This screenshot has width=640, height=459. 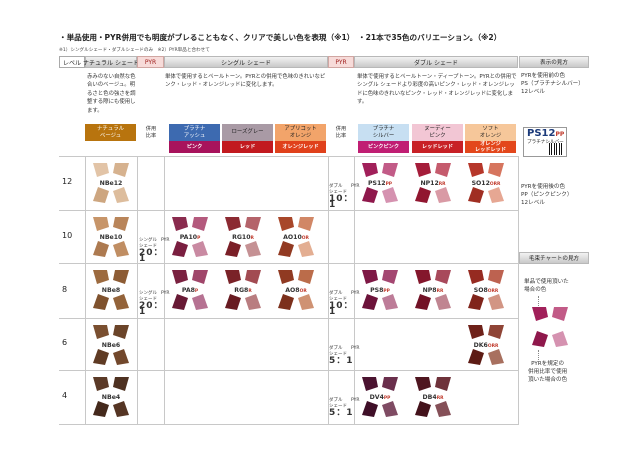 I want to click on swatch-suffix: ORR, so click(x=495, y=184).